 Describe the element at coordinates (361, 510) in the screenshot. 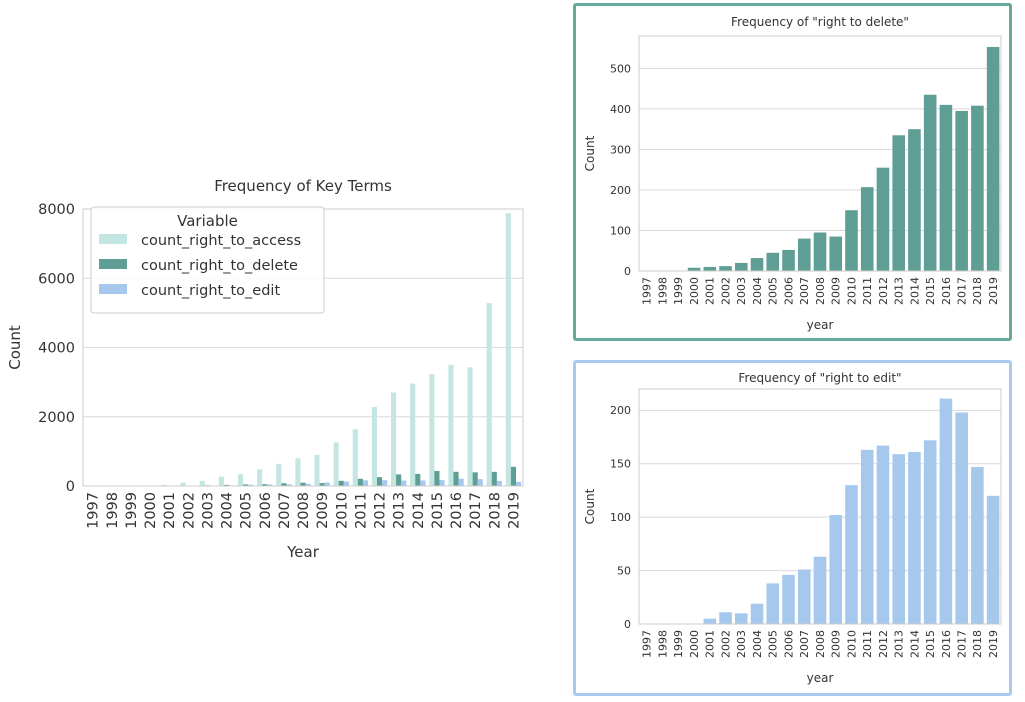

I see `x-tick-label: 2011` at that location.